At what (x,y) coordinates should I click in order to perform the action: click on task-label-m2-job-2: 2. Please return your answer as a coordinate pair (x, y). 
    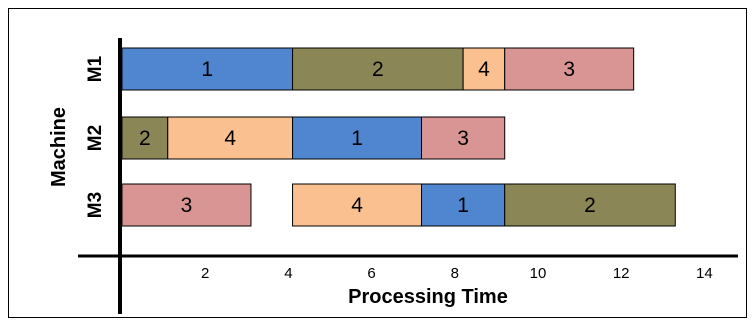
    Looking at the image, I should click on (145, 138).